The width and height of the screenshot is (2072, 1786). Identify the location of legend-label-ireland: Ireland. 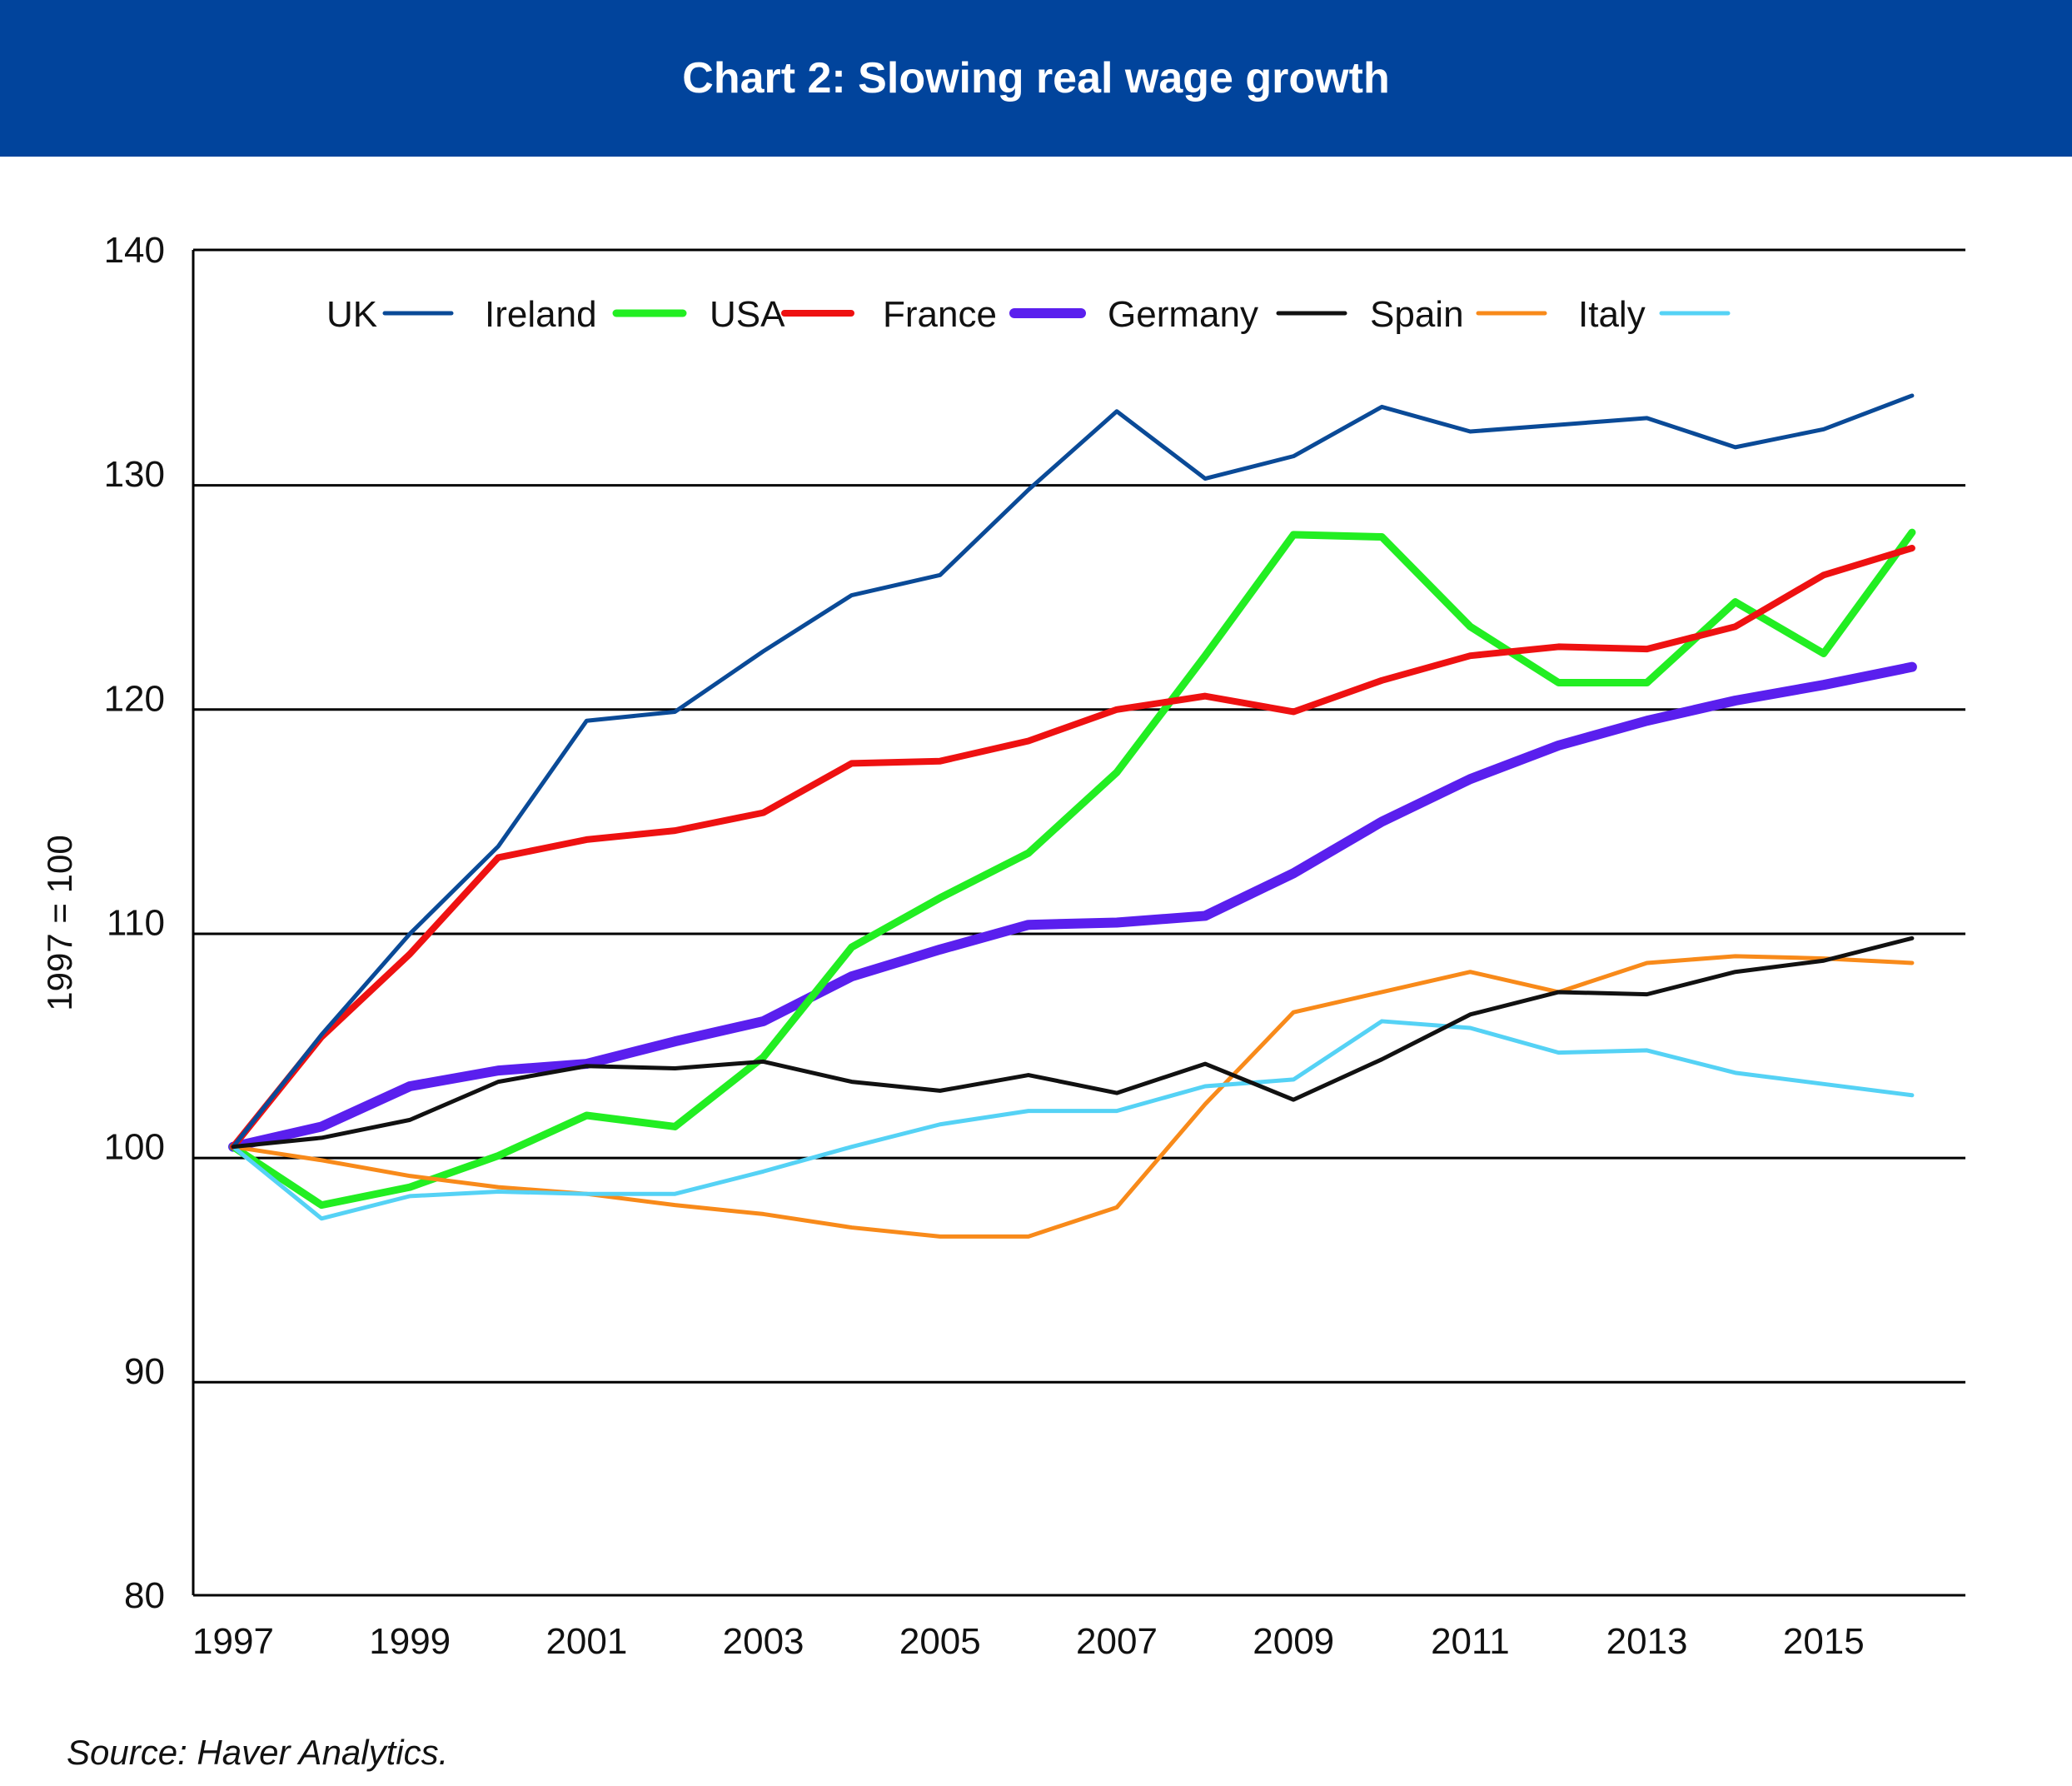
(541, 315).